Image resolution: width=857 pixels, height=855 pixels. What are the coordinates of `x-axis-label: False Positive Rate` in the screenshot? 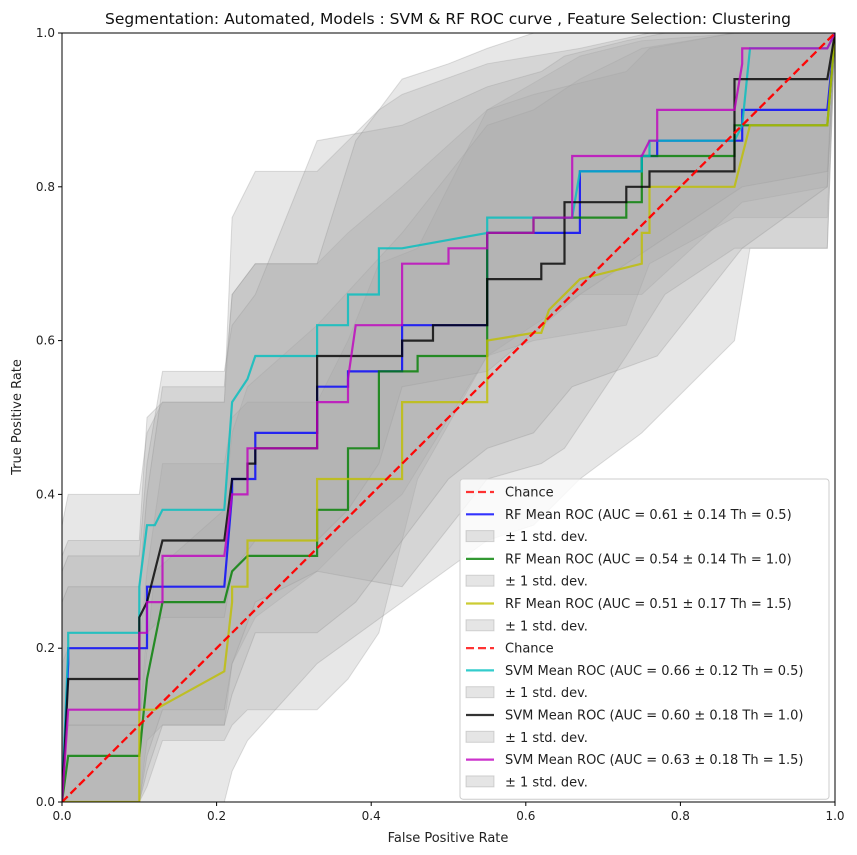 It's located at (448, 838).